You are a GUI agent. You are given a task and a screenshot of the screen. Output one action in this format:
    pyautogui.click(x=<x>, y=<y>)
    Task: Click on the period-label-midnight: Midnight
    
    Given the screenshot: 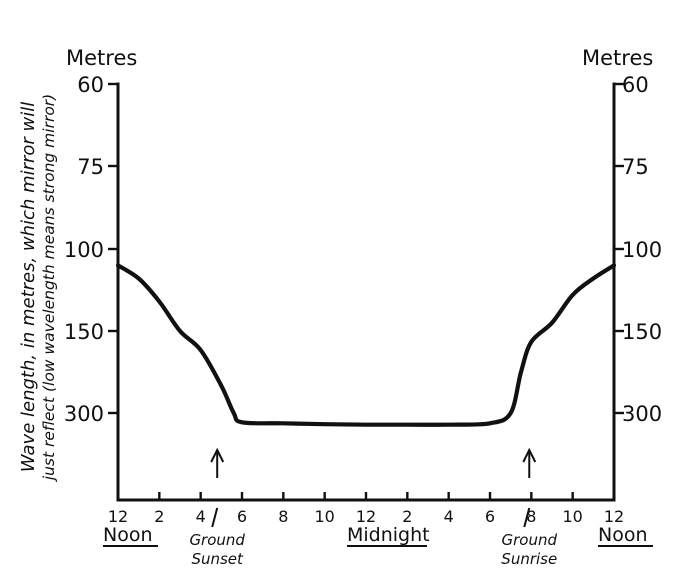 What is the action you would take?
    pyautogui.click(x=388, y=535)
    